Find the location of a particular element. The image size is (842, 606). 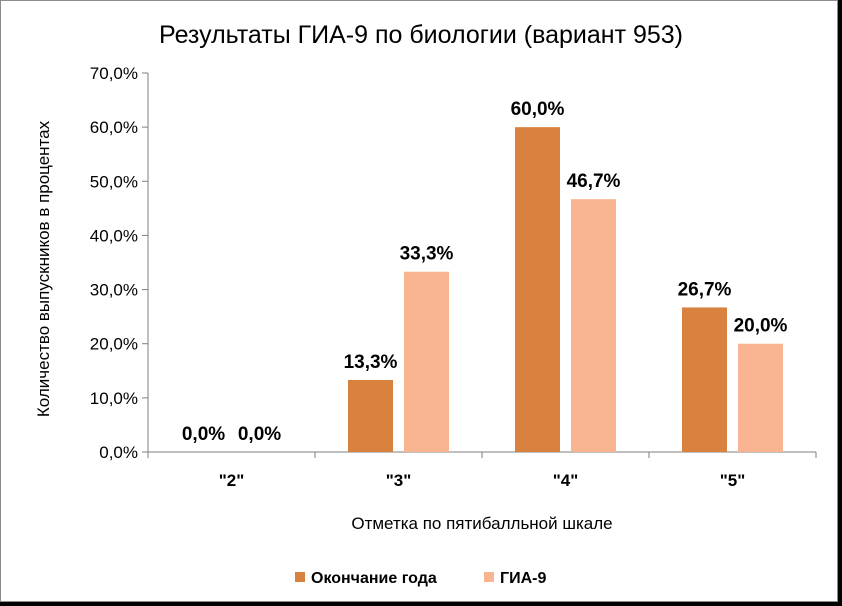

y-tick-label: 30,0% is located at coordinates (114, 290).